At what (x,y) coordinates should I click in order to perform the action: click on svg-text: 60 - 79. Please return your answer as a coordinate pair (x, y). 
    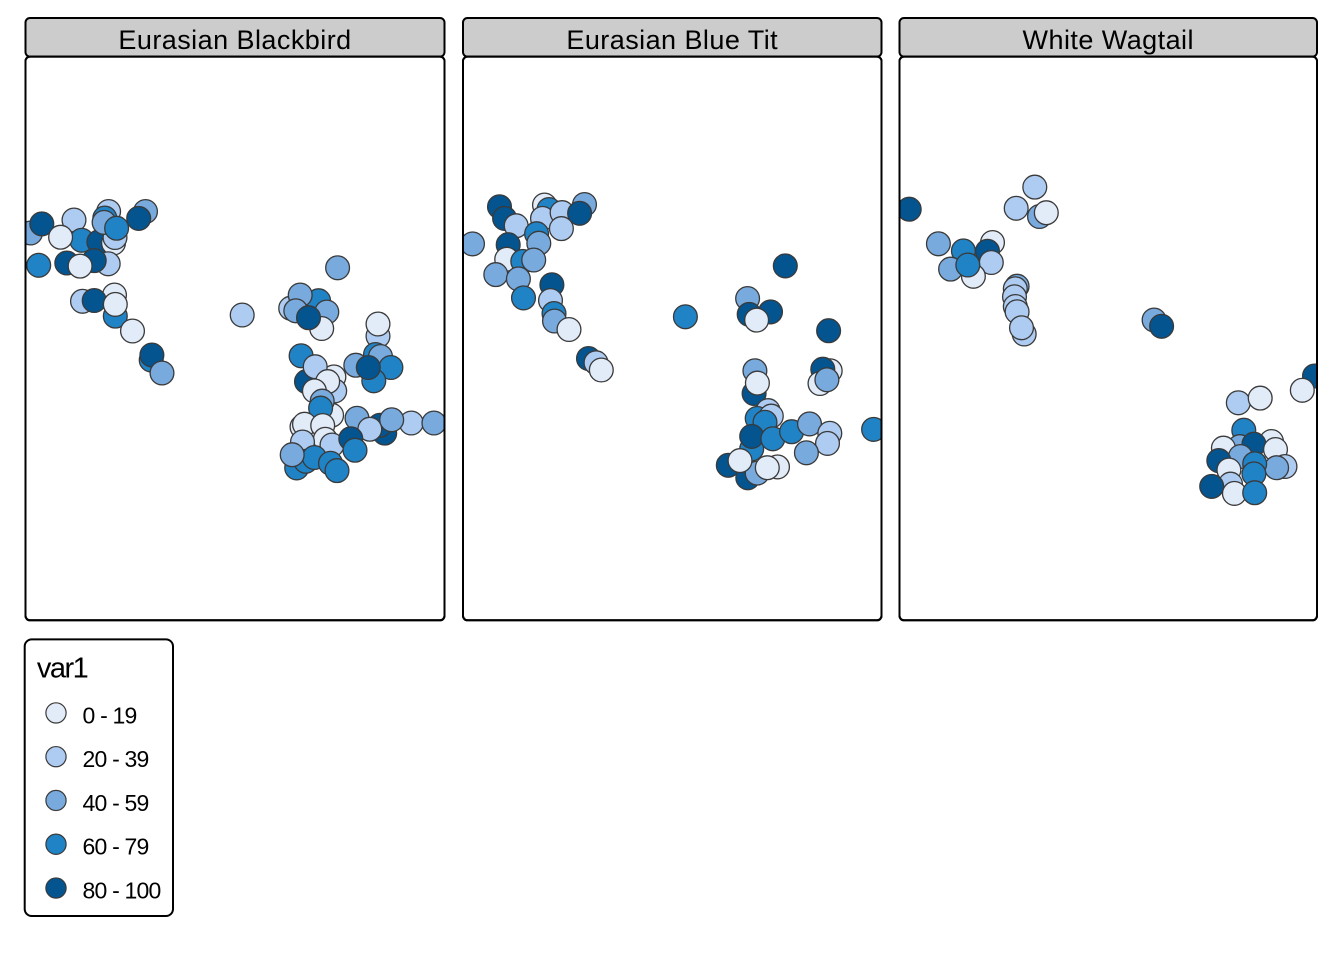
    Looking at the image, I should click on (116, 847).